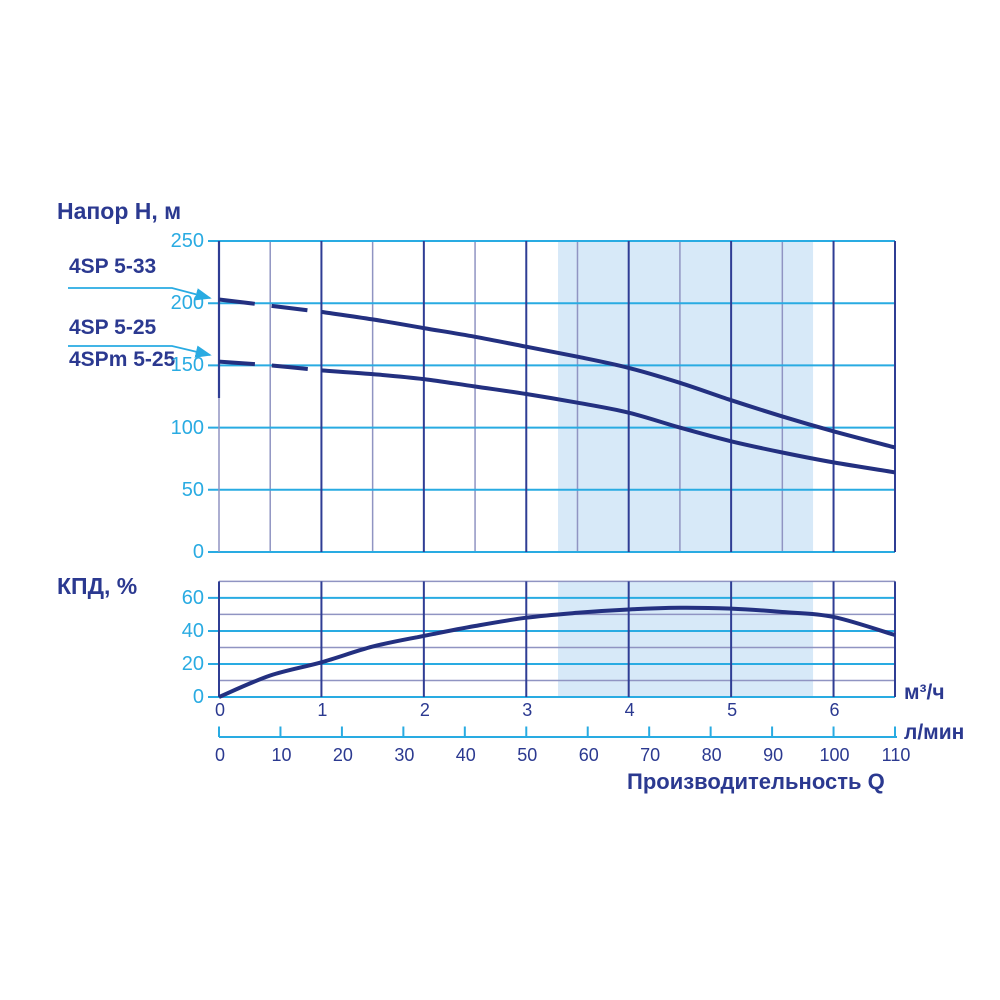 The width and height of the screenshot is (1000, 1000). I want to click on lmin-tick-label: 10, so click(281, 755).